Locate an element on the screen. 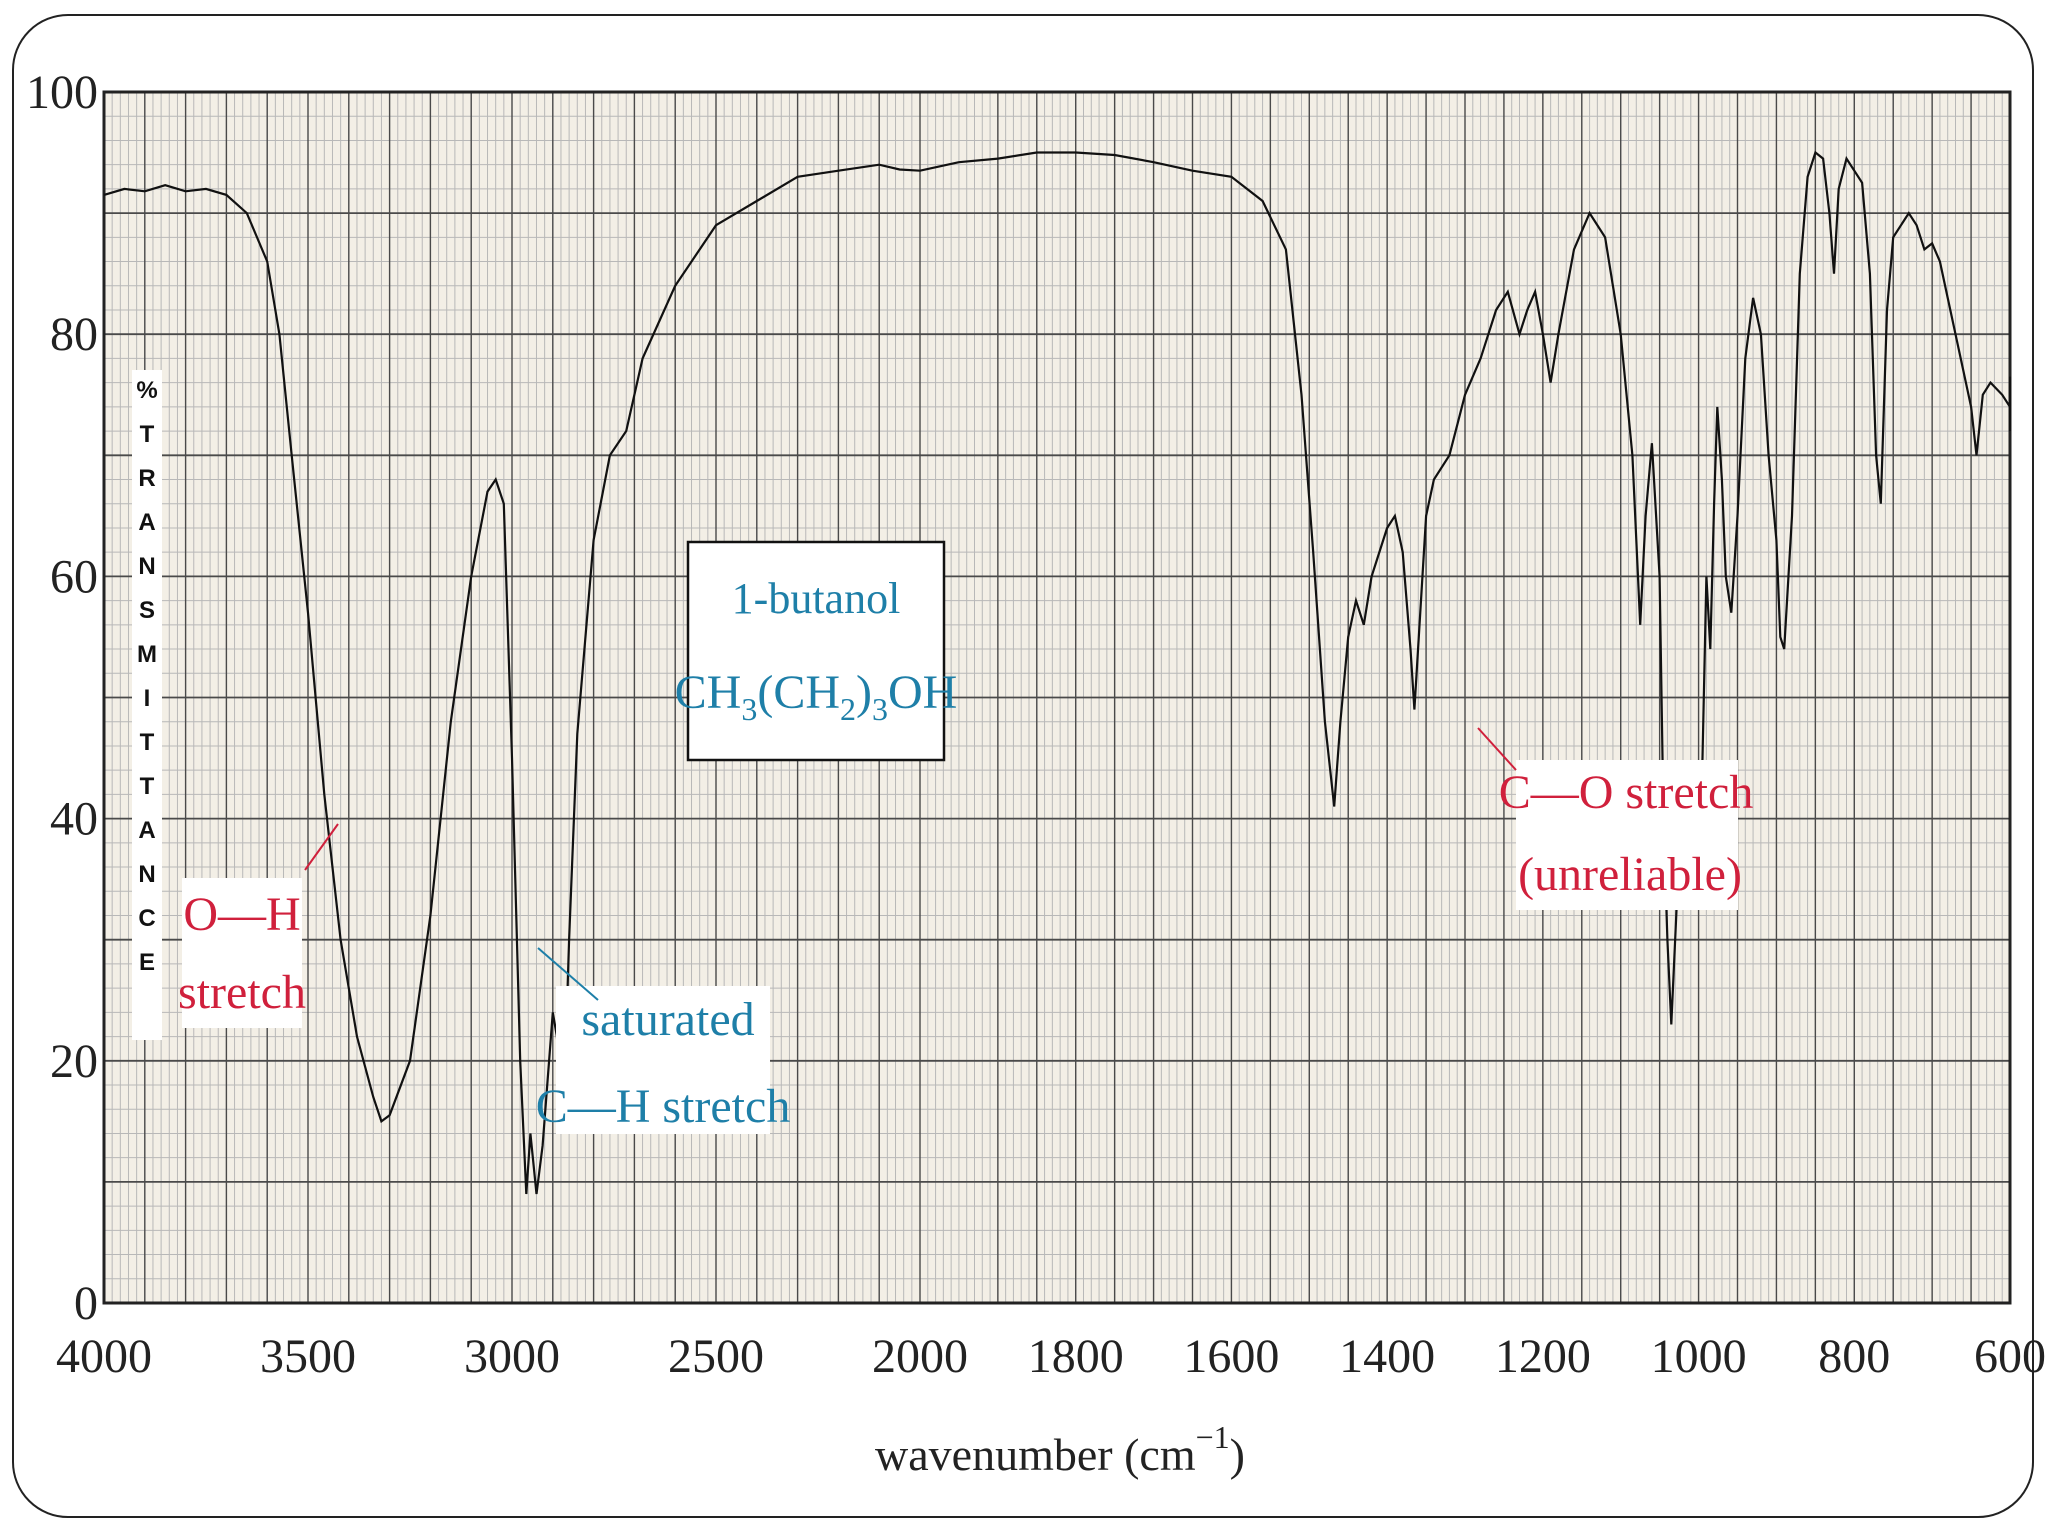  y-axis-title-bg is located at coordinates (147, 705).